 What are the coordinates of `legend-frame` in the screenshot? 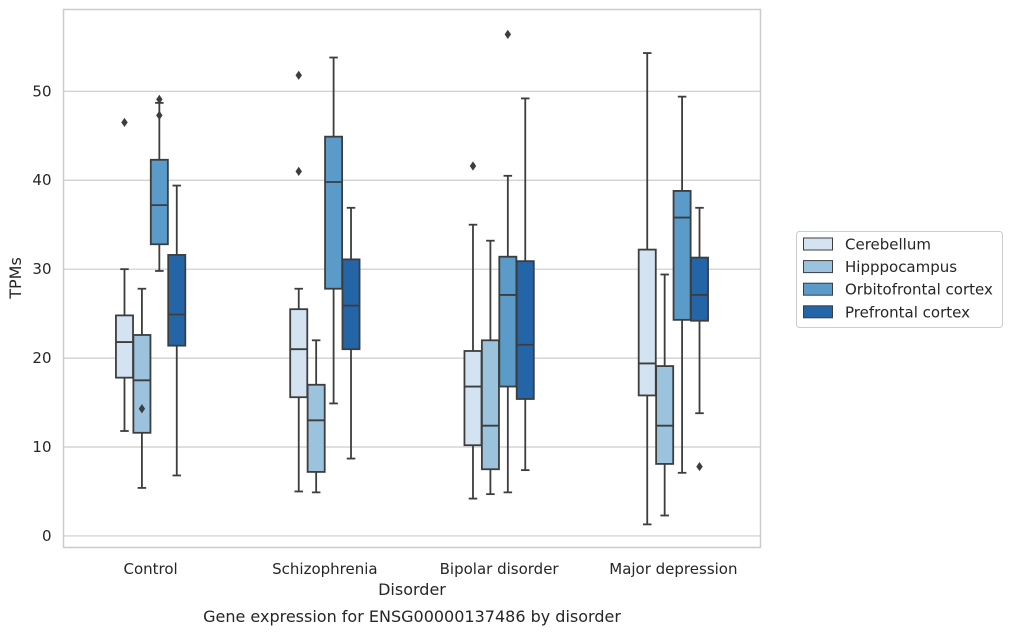 It's located at (899, 279).